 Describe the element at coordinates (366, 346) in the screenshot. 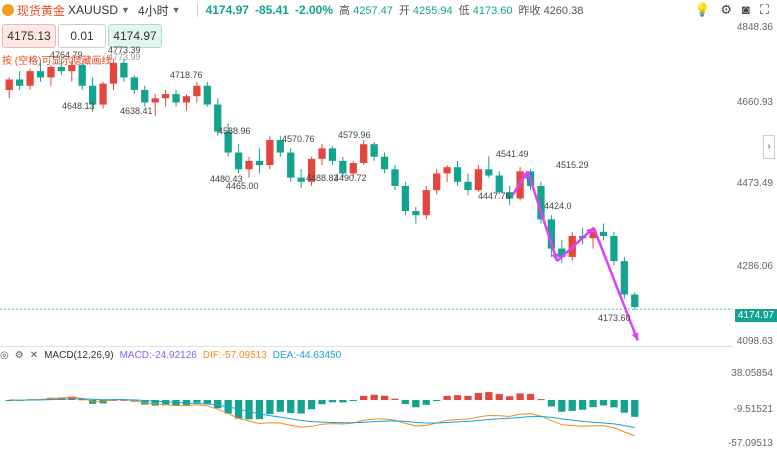

I see `pane-divider` at that location.